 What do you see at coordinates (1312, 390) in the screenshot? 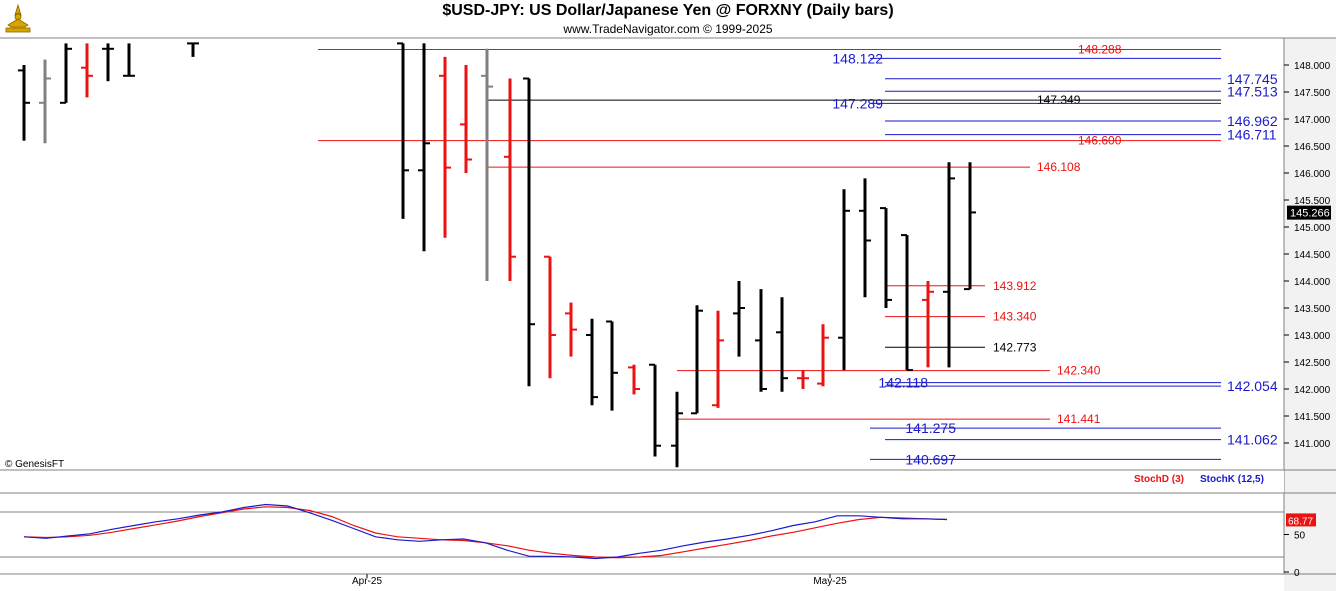
I see `price-axis-tick-label: 142.000` at bounding box center [1312, 390].